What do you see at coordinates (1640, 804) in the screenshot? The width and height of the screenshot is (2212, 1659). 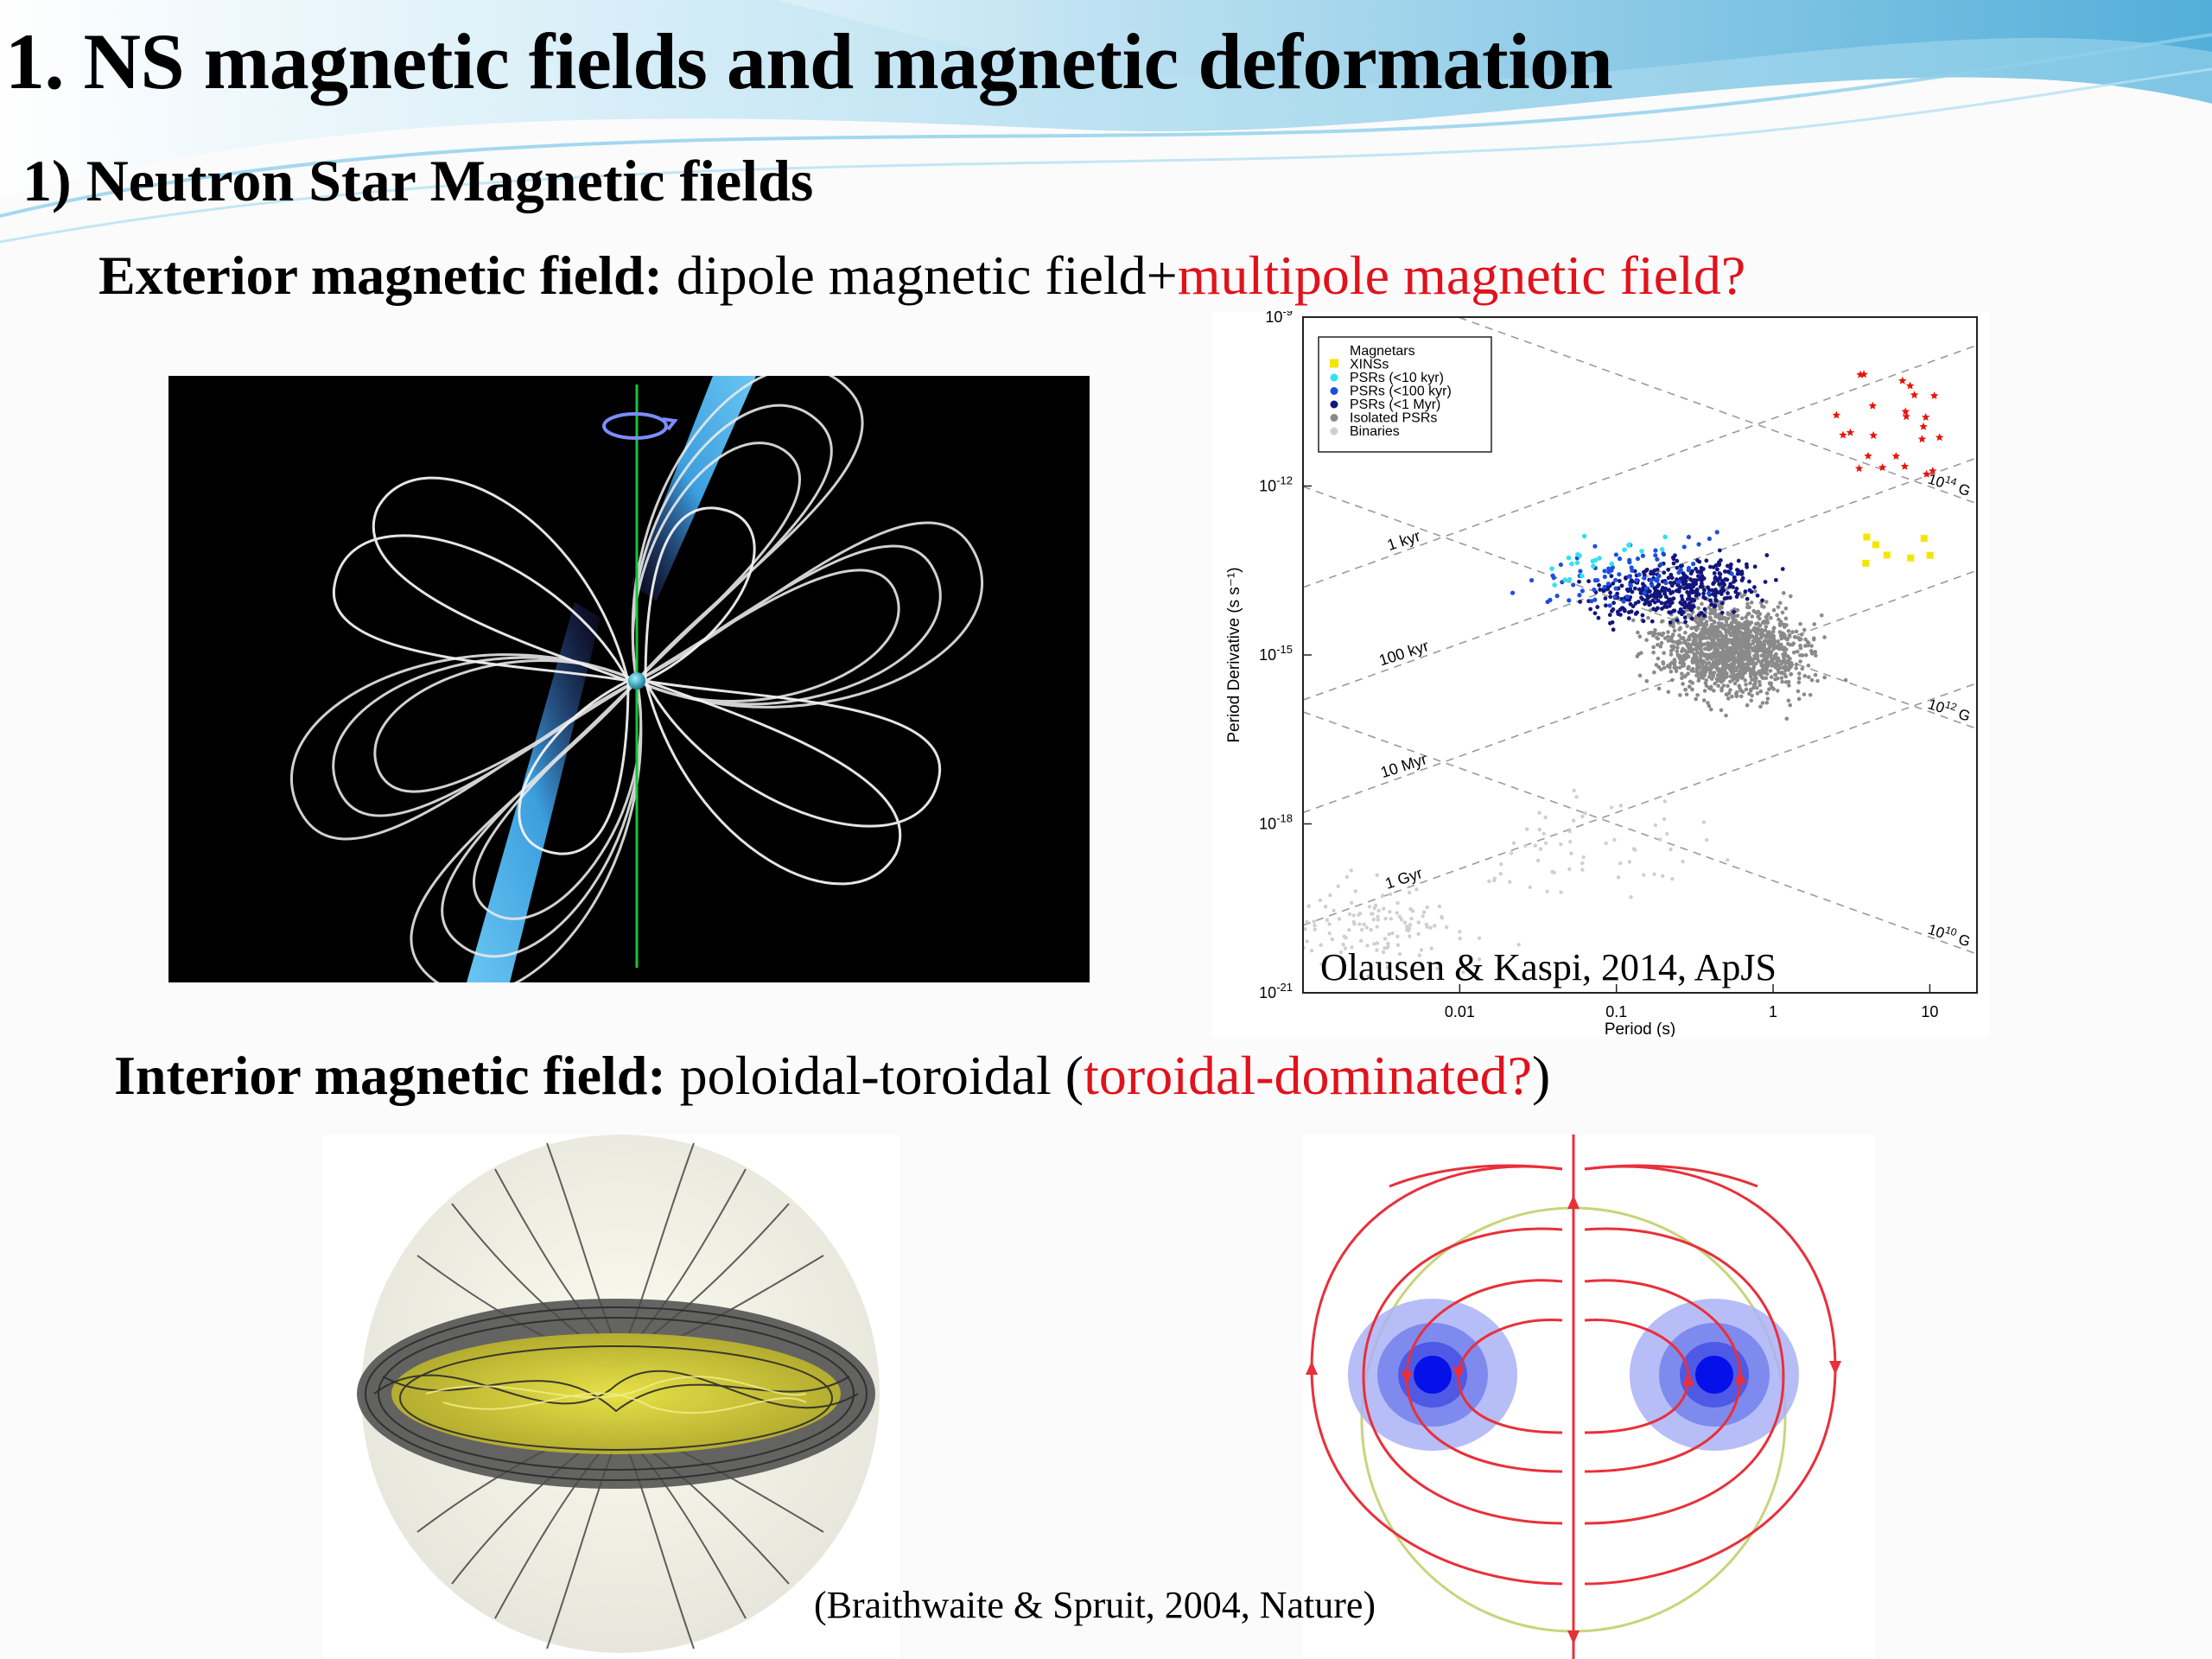 I see `age-line` at bounding box center [1640, 804].